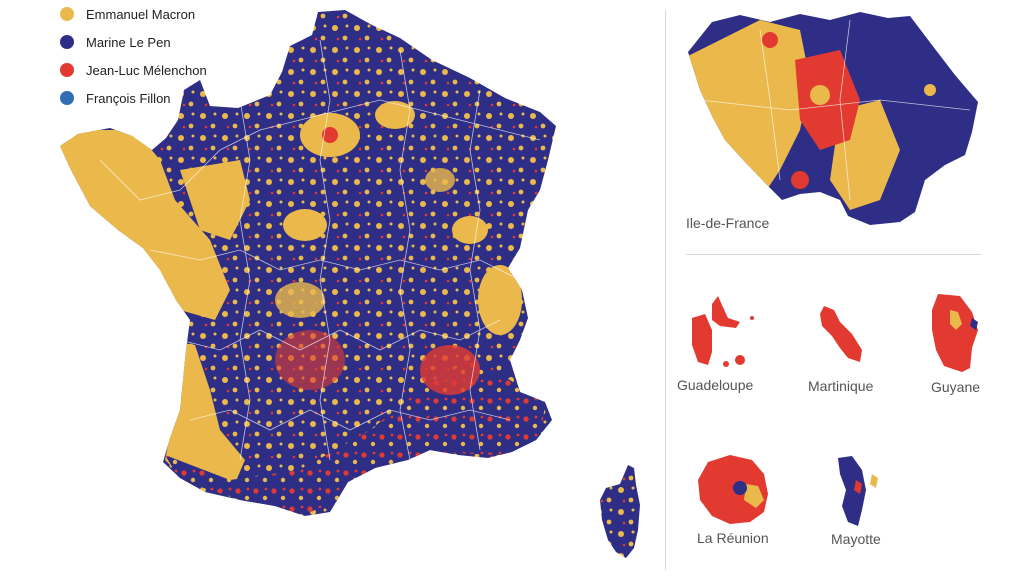 Image resolution: width=1024 pixels, height=576 pixels. I want to click on legend-item-macron: Emmanuel Macron, so click(133, 14).